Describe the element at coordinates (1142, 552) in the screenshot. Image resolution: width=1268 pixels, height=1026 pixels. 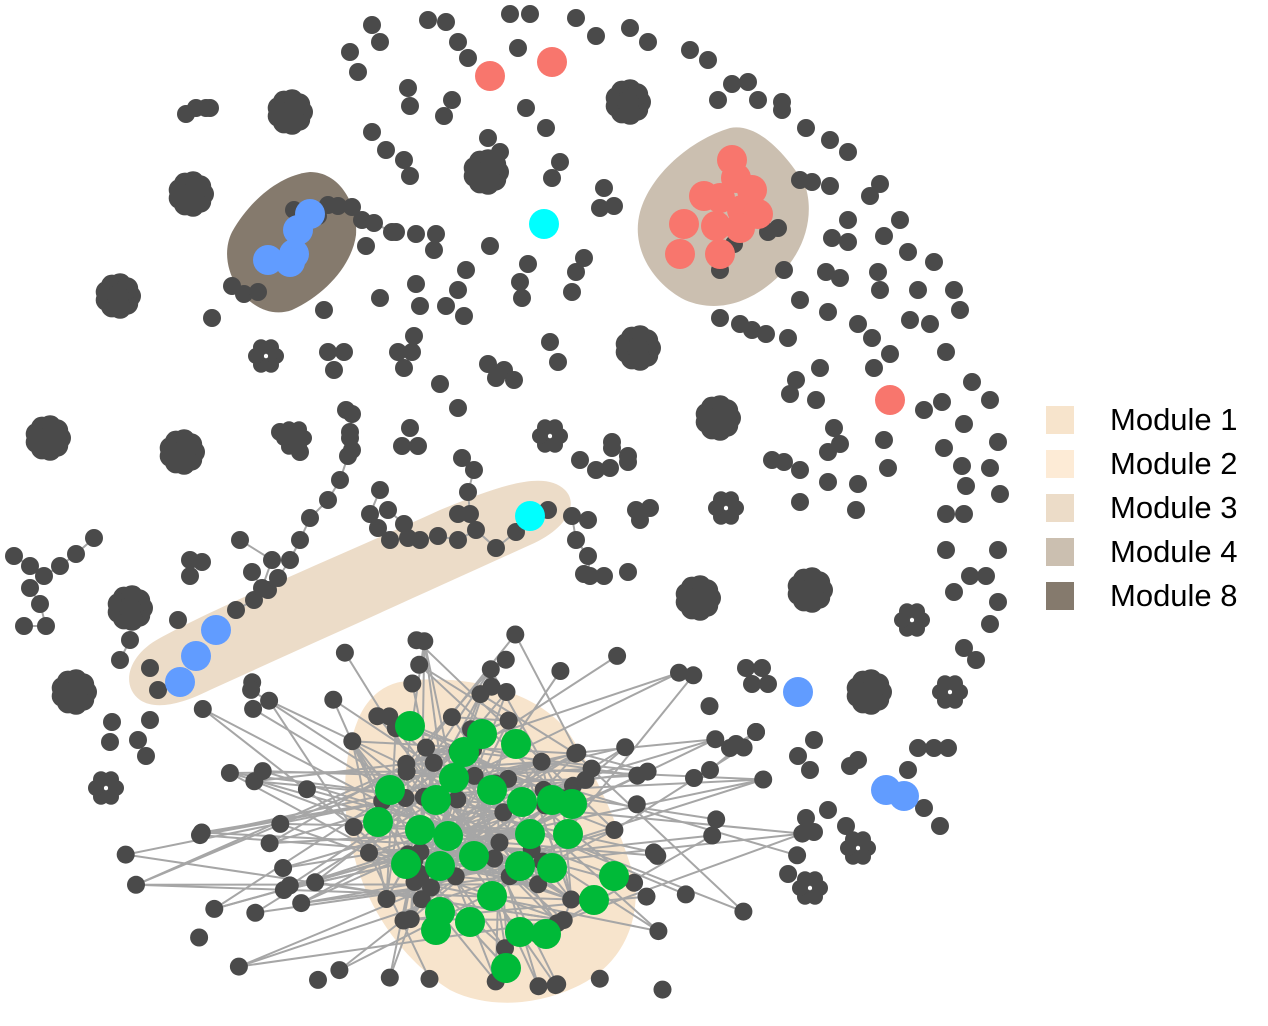
I see `legend-item-module-4: Module 4` at that location.